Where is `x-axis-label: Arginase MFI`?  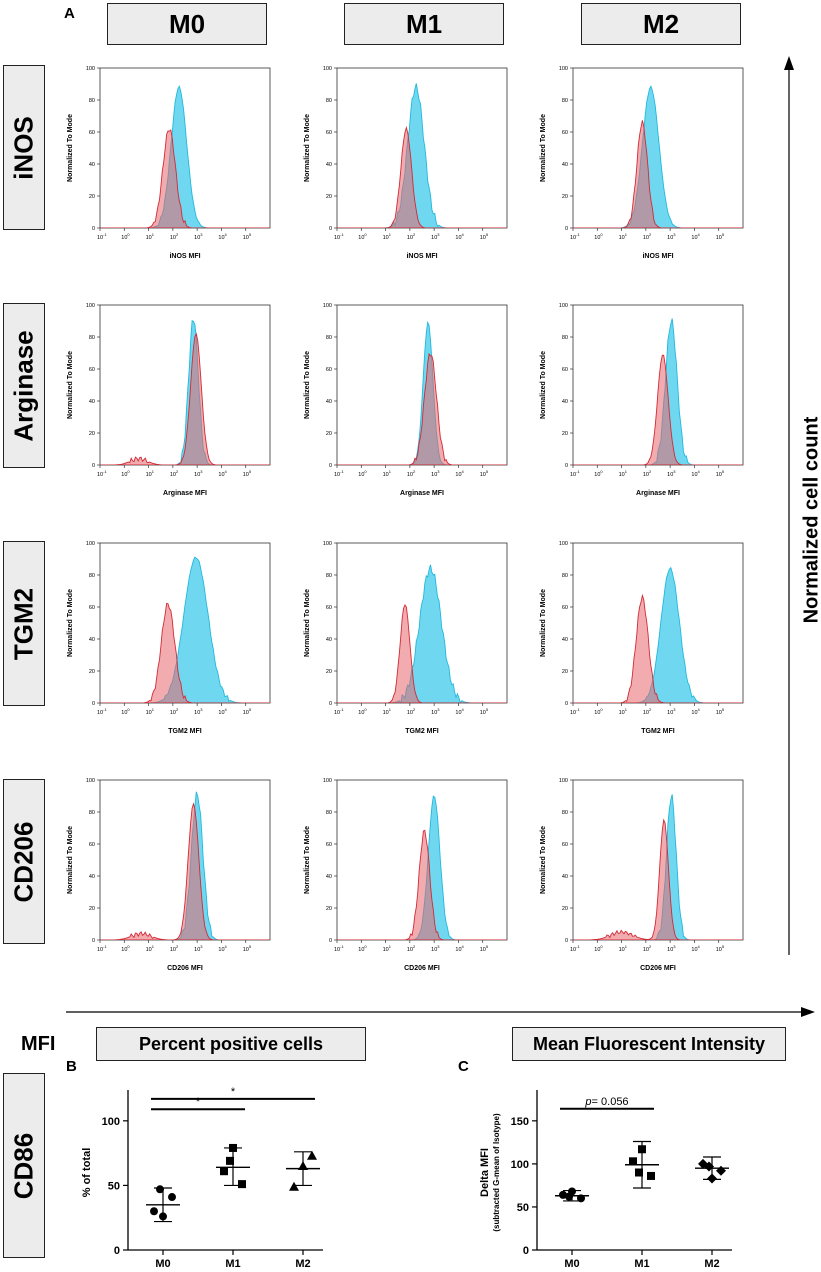
x-axis-label: Arginase MFI is located at coordinates (422, 493).